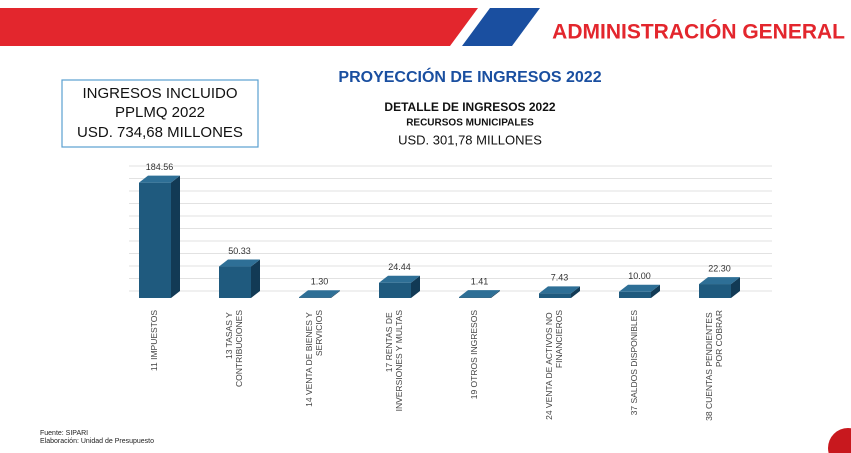  I want to click on box-line: PPLMQ 2022, so click(160, 112).